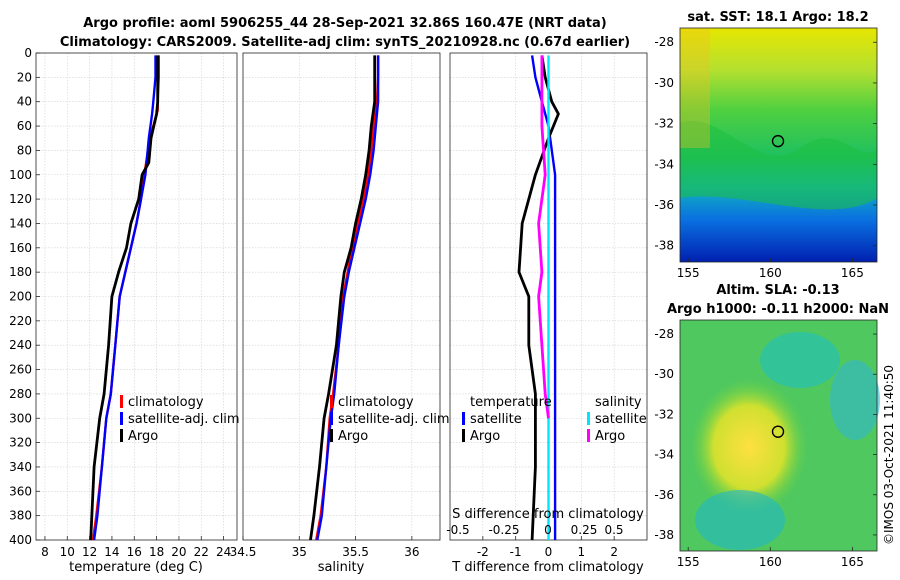  What do you see at coordinates (777, 17) in the screenshot?
I see `sst-map-title: sat. SST: 18.1 Argo: 18.2` at bounding box center [777, 17].